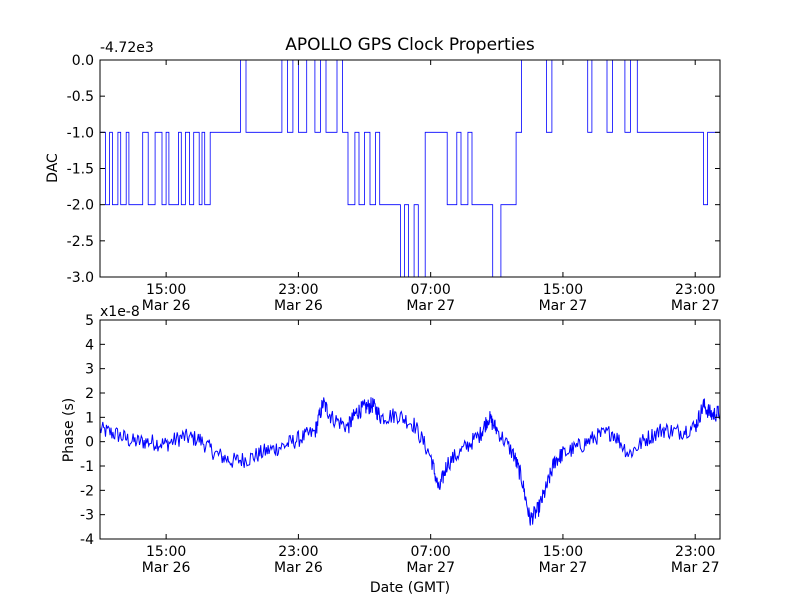 The image size is (800, 600). I want to click on y-tick-label: -1.5, so click(80, 170).